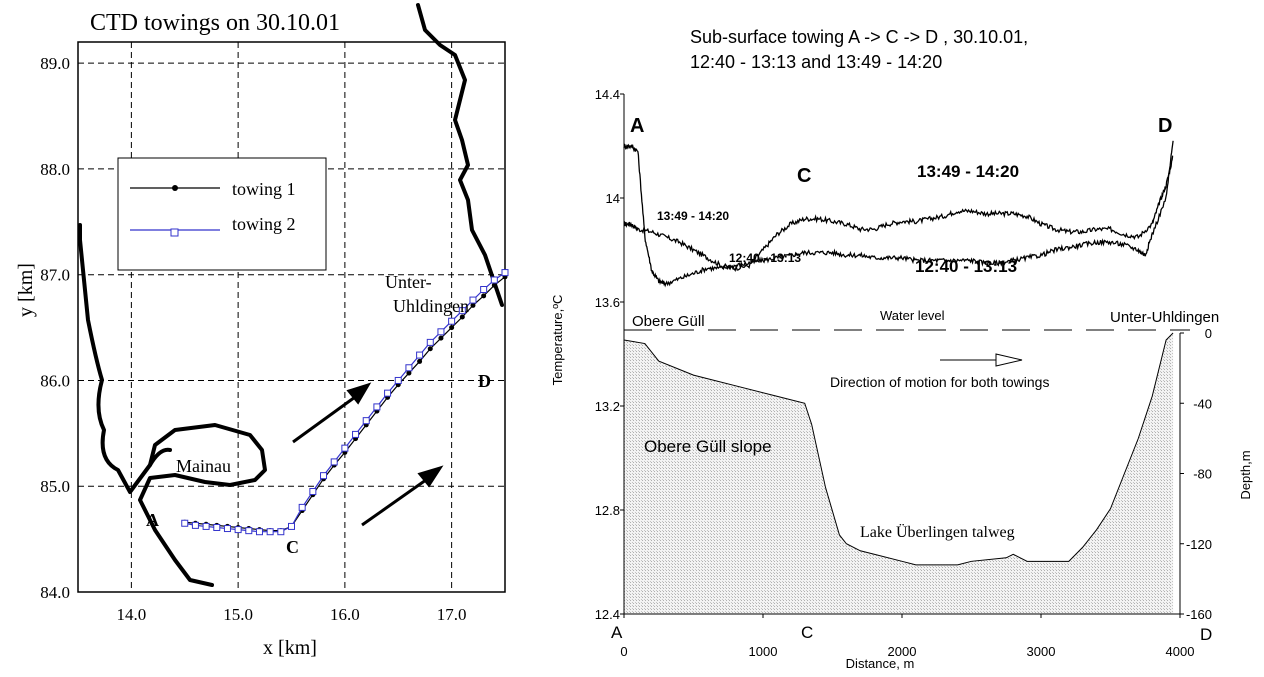 This screenshot has height=677, width=1264. What do you see at coordinates (359, 393) in the screenshot?
I see `arrow-upper-head` at bounding box center [359, 393].